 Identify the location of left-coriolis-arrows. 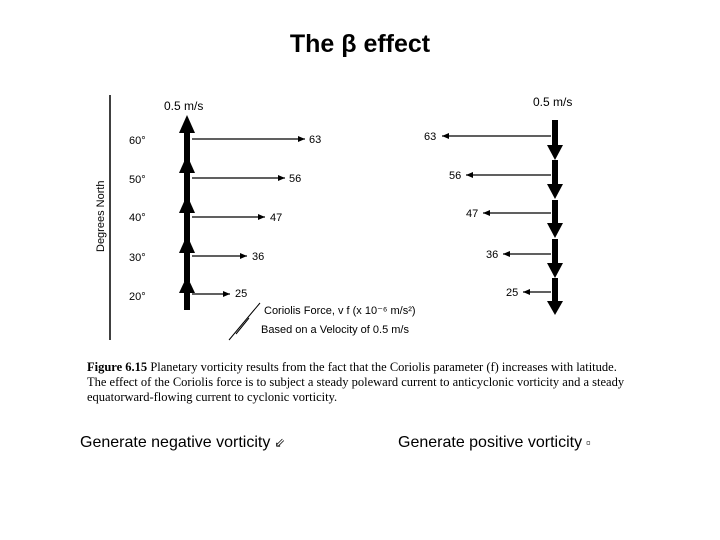
(248, 216).